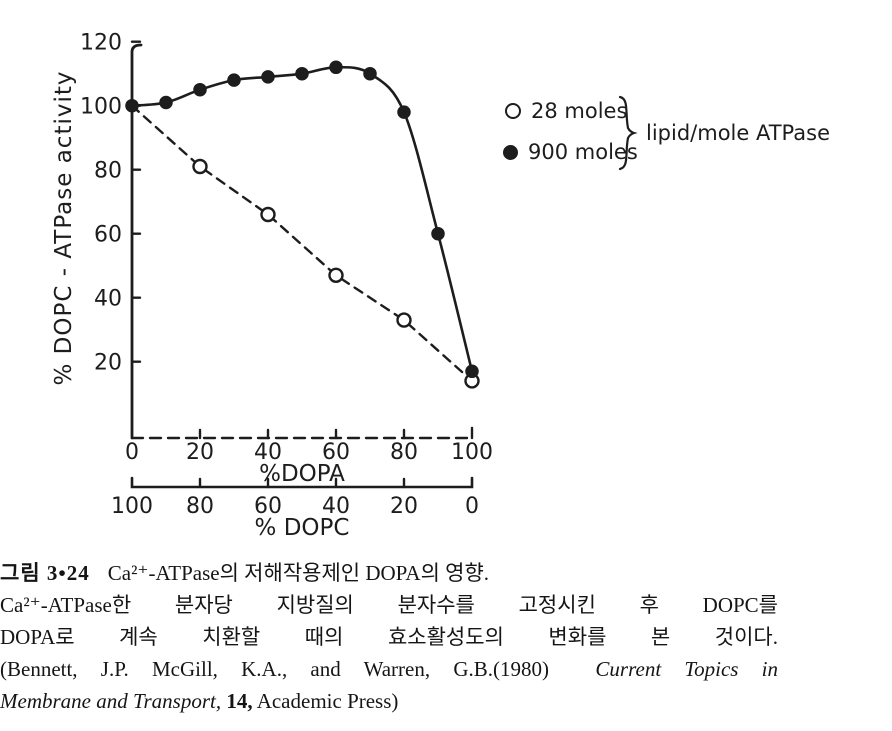 The height and width of the screenshot is (731, 892). What do you see at coordinates (101, 107) in the screenshot?
I see `y-tick-label: 100` at bounding box center [101, 107].